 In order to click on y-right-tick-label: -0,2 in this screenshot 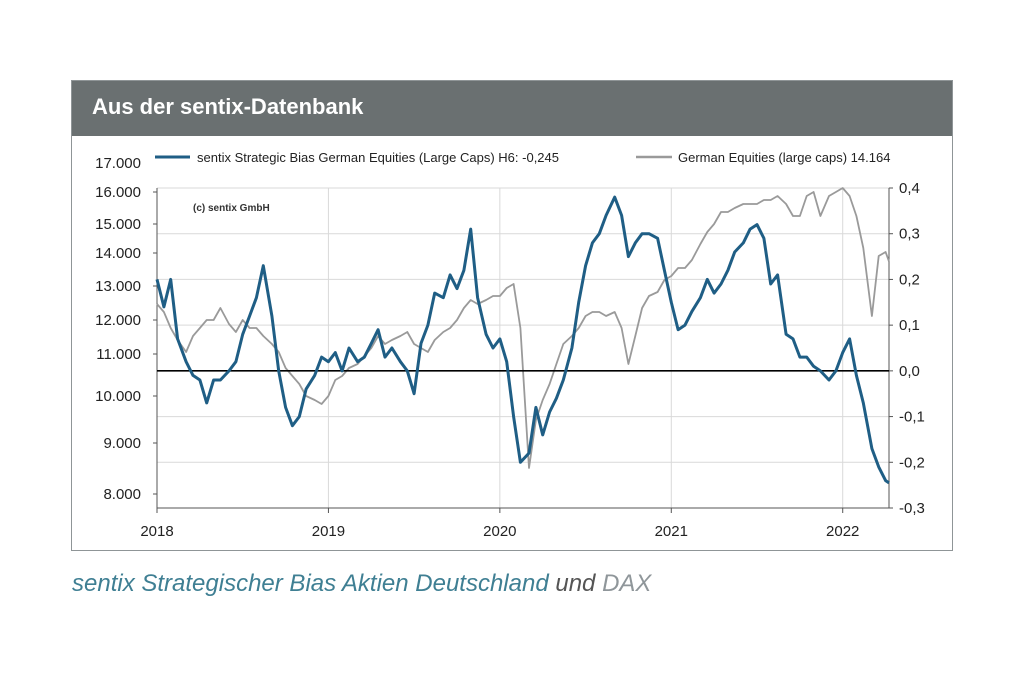, I will do `click(912, 462)`.